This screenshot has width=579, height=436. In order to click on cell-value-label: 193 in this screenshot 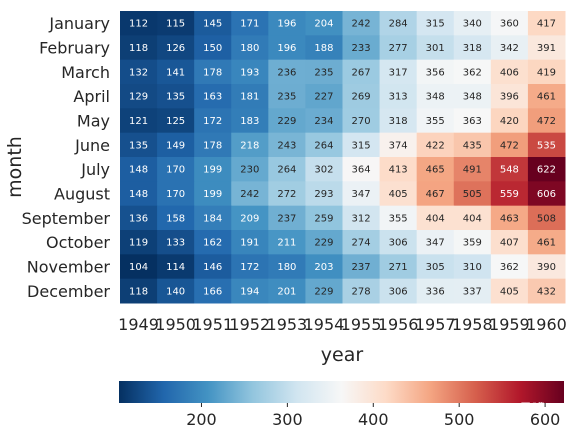, I will do `click(249, 72)`.